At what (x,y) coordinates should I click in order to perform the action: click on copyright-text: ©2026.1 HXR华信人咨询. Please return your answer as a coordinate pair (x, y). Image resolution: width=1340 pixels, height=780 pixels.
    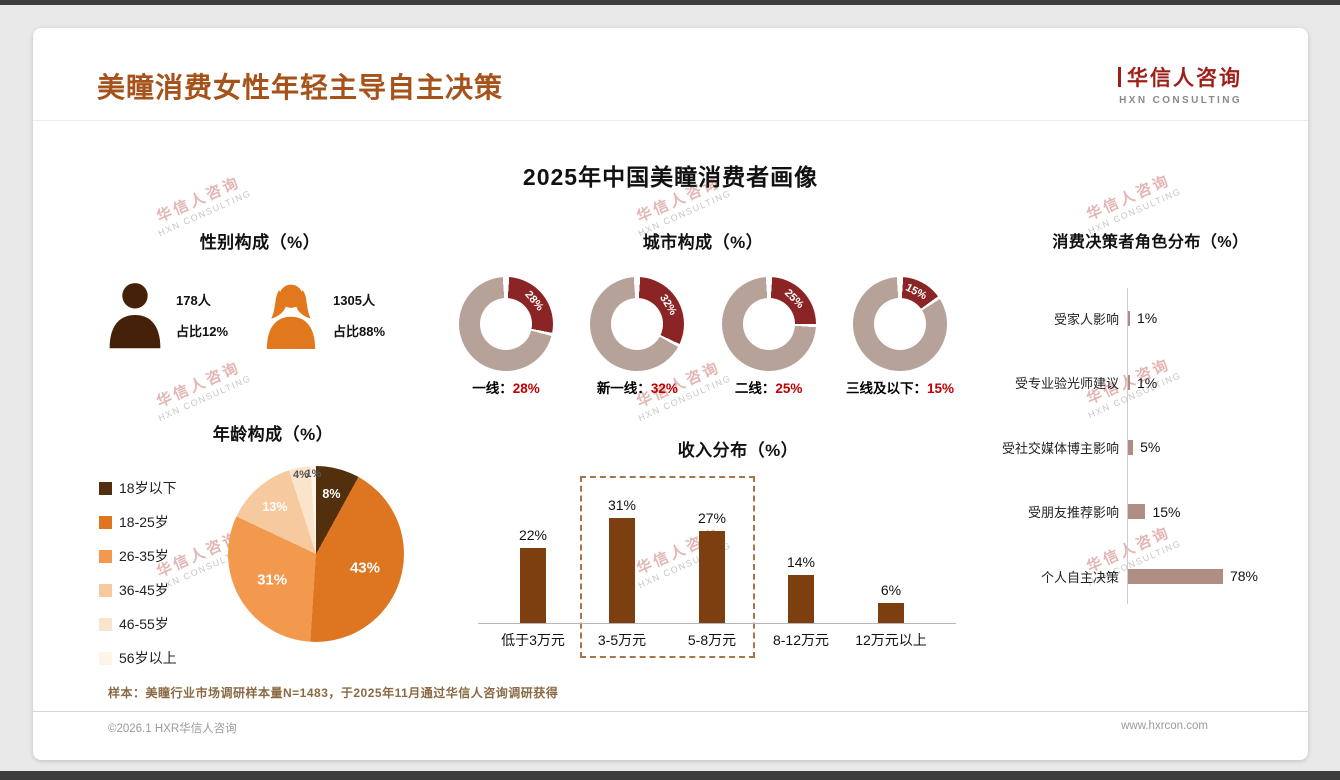
    Looking at the image, I should click on (172, 729).